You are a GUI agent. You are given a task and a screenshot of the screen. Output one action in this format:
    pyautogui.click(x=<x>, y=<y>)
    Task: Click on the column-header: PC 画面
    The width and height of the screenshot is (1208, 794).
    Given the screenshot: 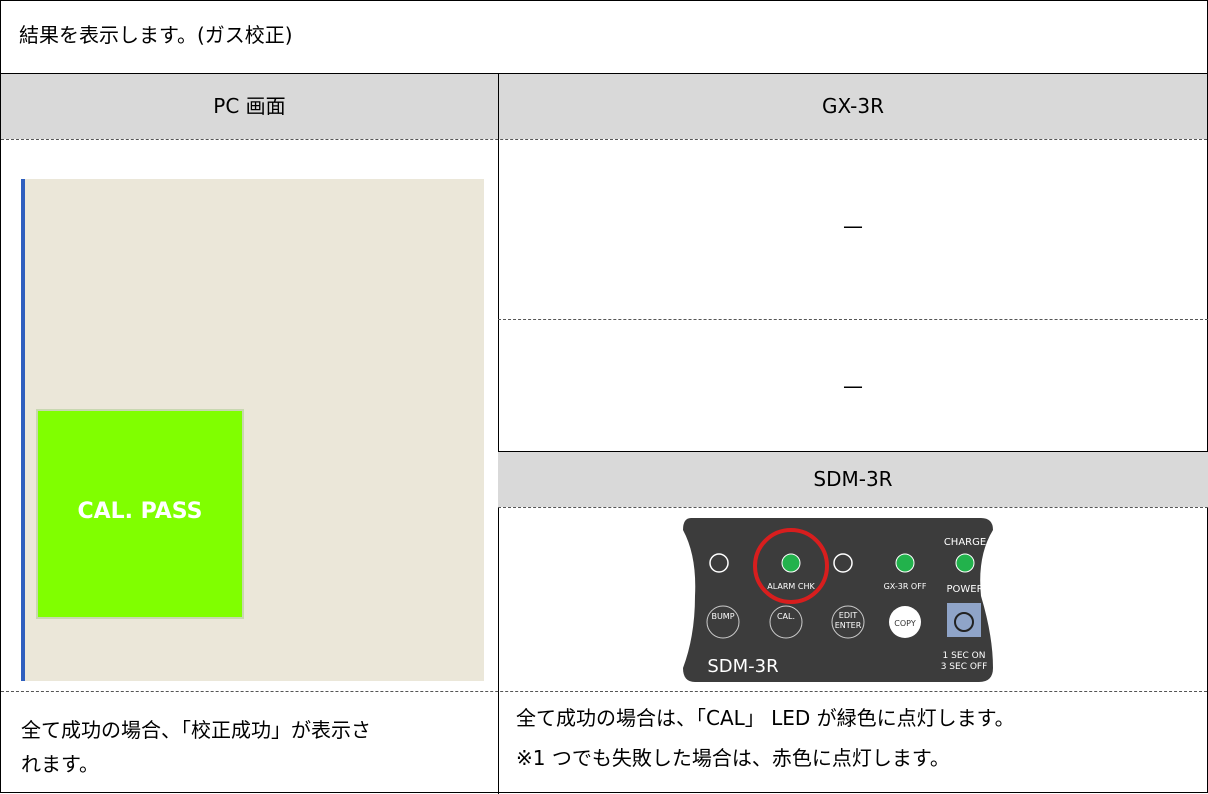 What is the action you would take?
    pyautogui.click(x=249, y=106)
    